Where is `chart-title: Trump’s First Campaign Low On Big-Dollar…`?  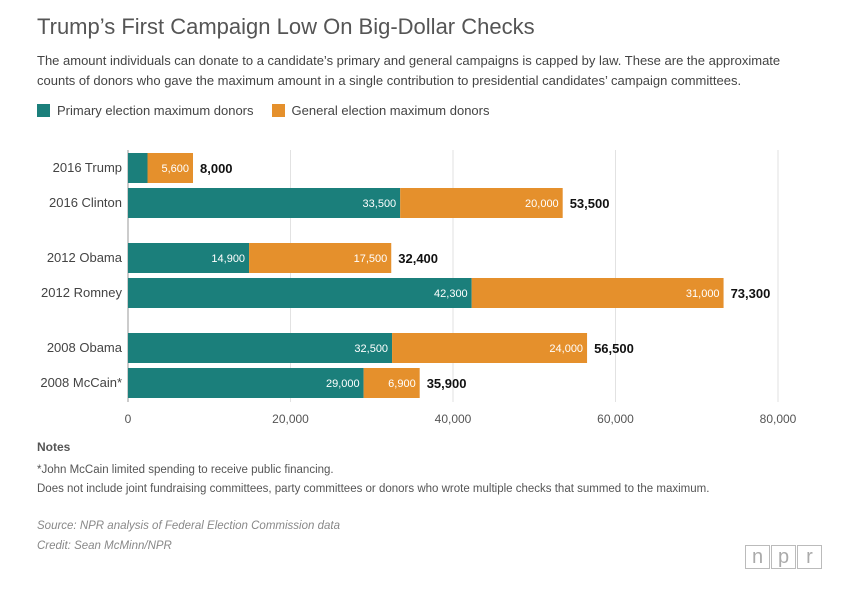
chart-title: Trump’s First Campaign Low On Big-Dollar… is located at coordinates (286, 26).